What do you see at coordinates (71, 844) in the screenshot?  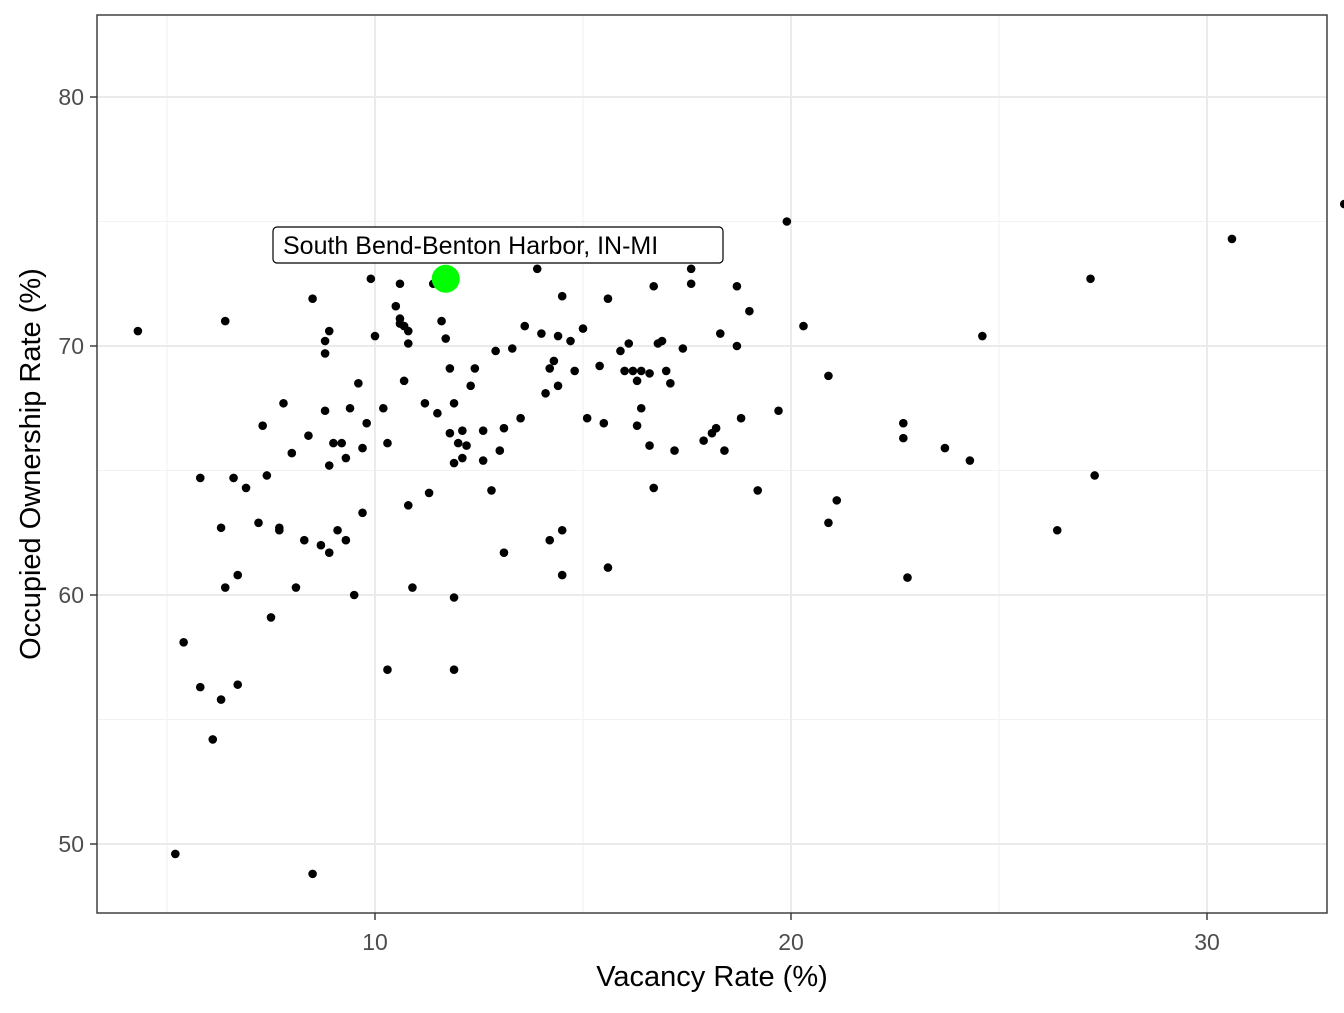 I see `y-tick-label: 50` at bounding box center [71, 844].